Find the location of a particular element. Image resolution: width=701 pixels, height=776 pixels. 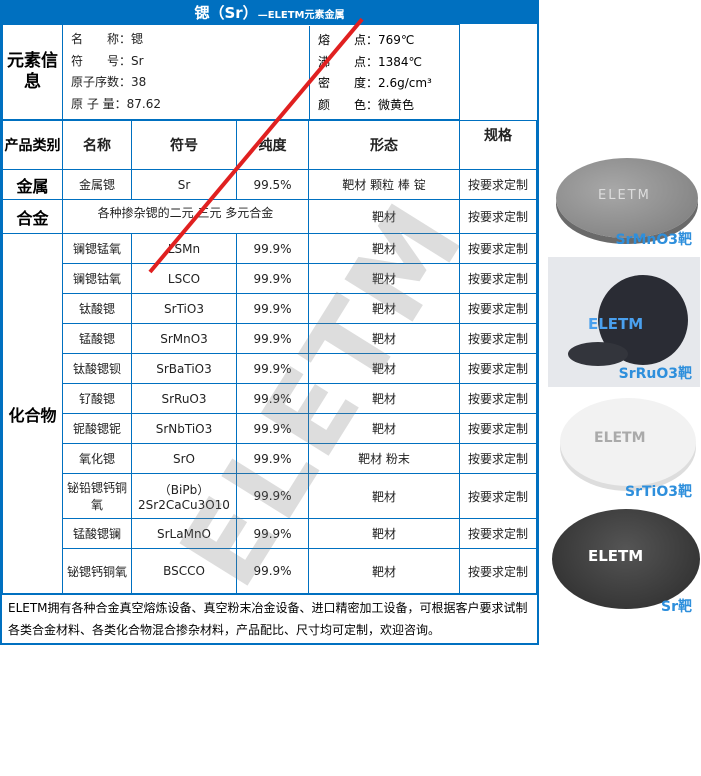

metal-row: 金属 金属锶 Sr 99.5% 靶材 颗粒 棒 锭 按要求定制 is located at coordinates (269, 184).